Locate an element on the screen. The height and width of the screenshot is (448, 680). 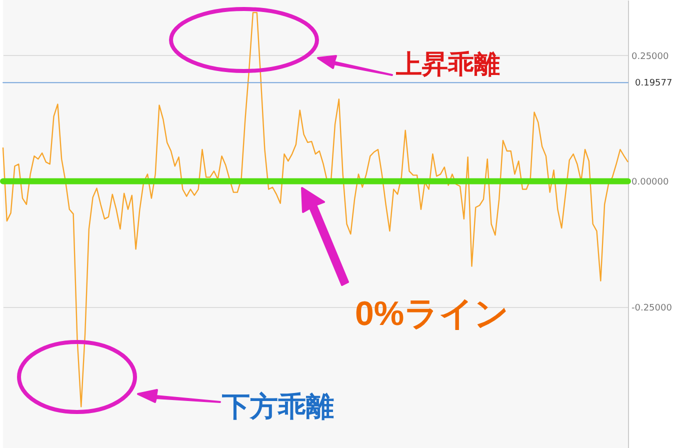
y-tick-label: 0.25000 is located at coordinates (650, 57).